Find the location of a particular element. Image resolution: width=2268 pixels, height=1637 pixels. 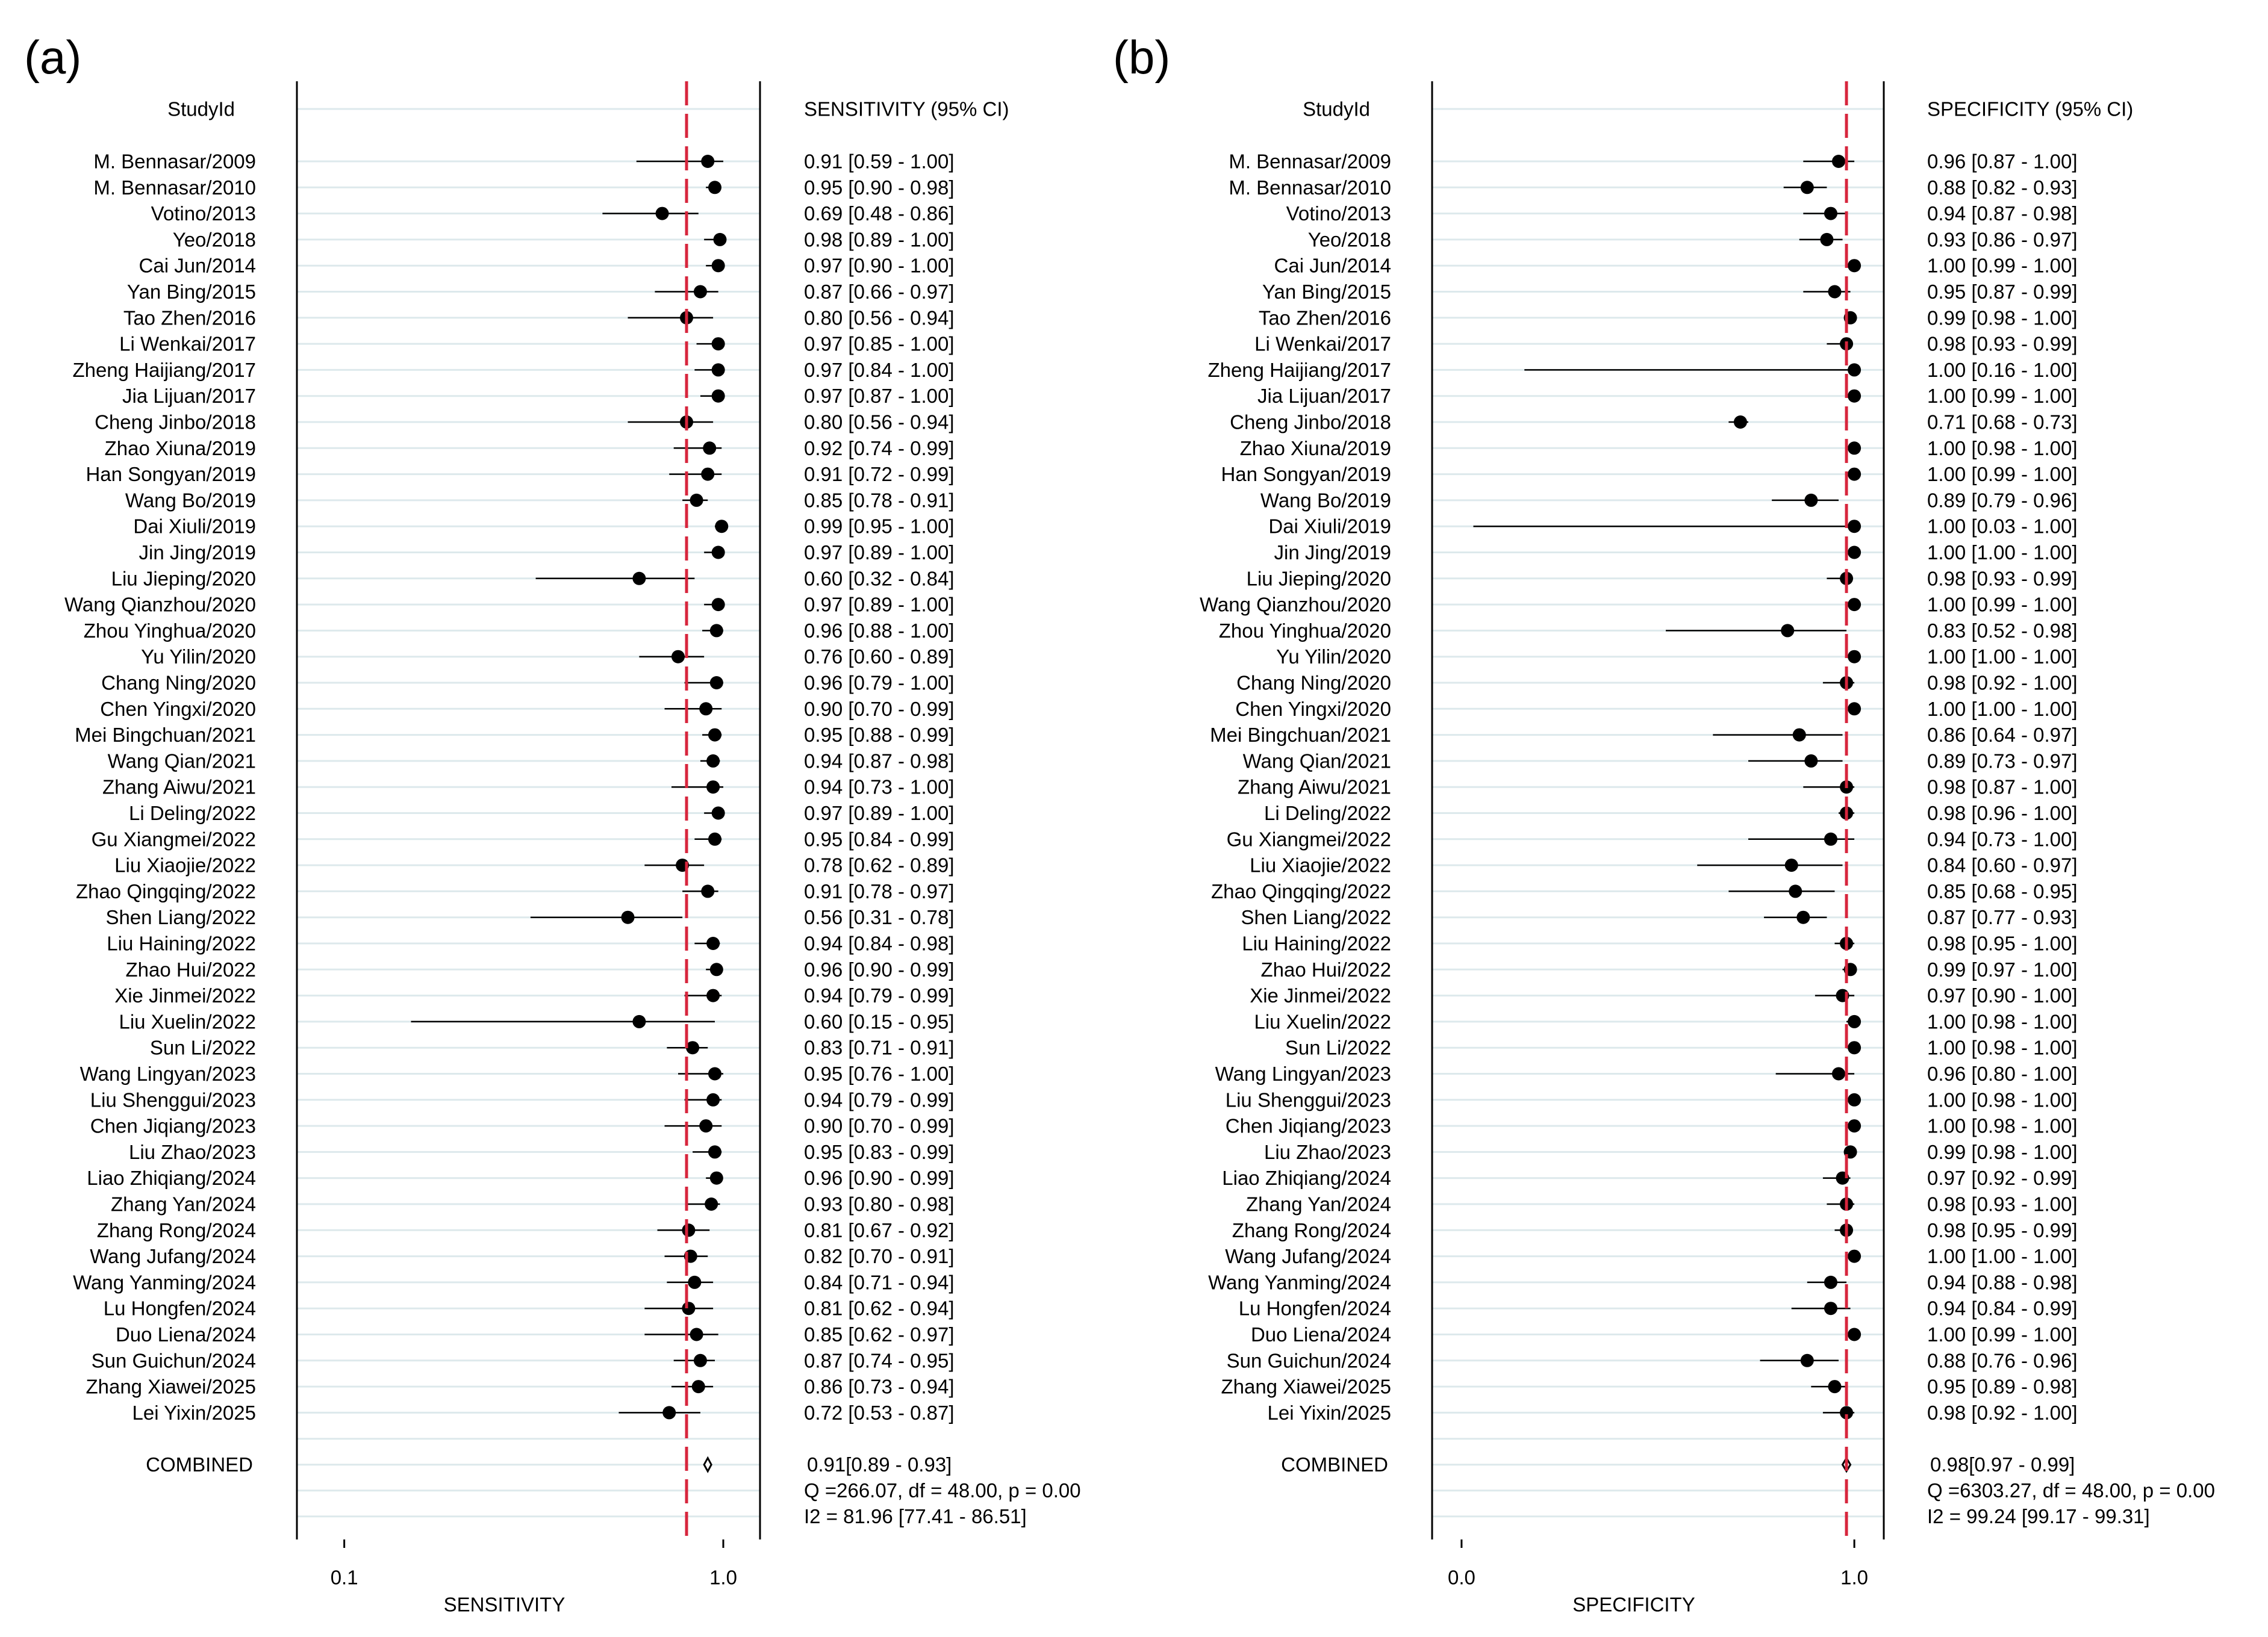

ci-text: 0.98 [0.92 - 1.00] is located at coordinates (2003, 1413).